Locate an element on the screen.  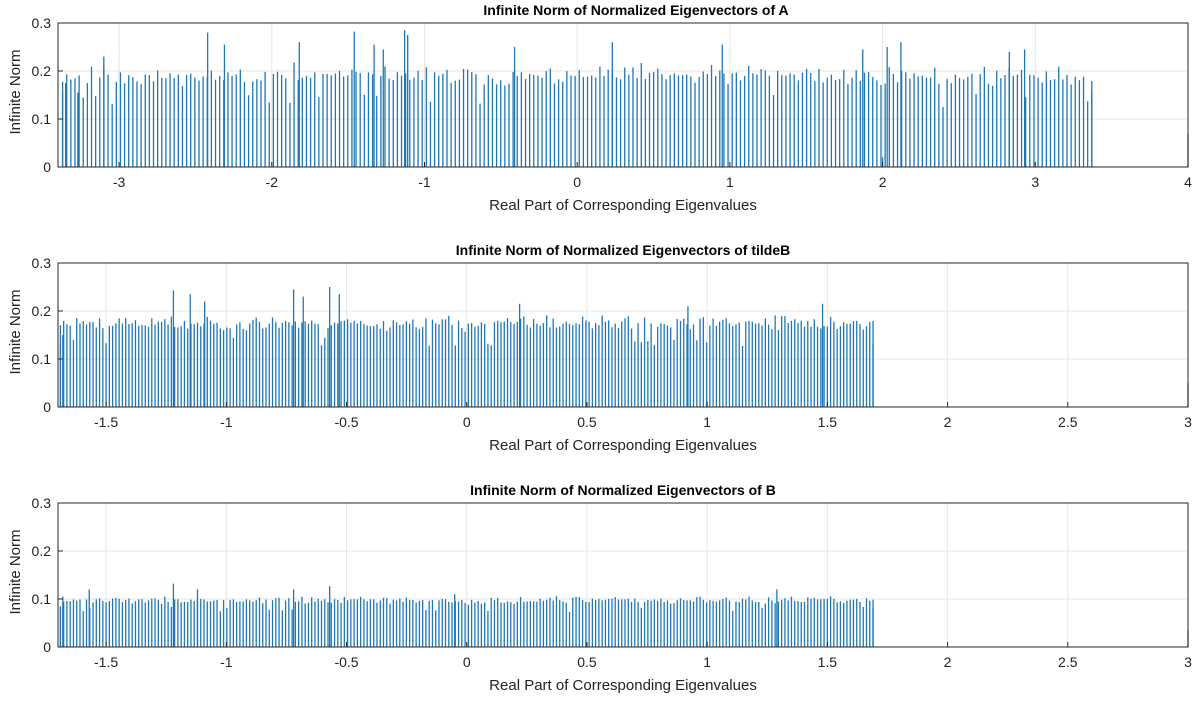
x-tick-label: 4 is located at coordinates (1188, 182).